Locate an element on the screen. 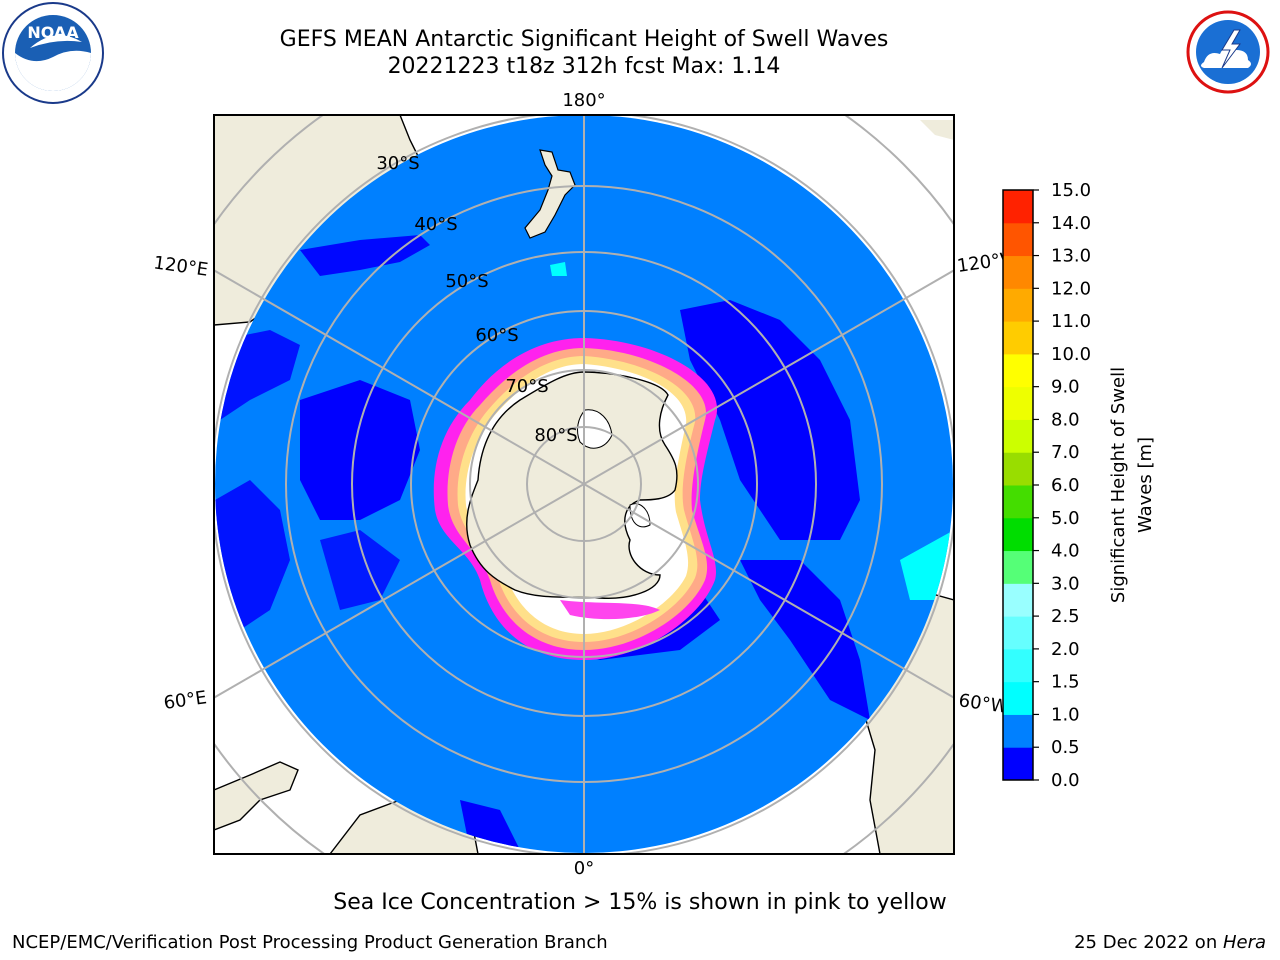 The image size is (1280, 960). lat-label-80s: 80°S is located at coordinates (555, 435).